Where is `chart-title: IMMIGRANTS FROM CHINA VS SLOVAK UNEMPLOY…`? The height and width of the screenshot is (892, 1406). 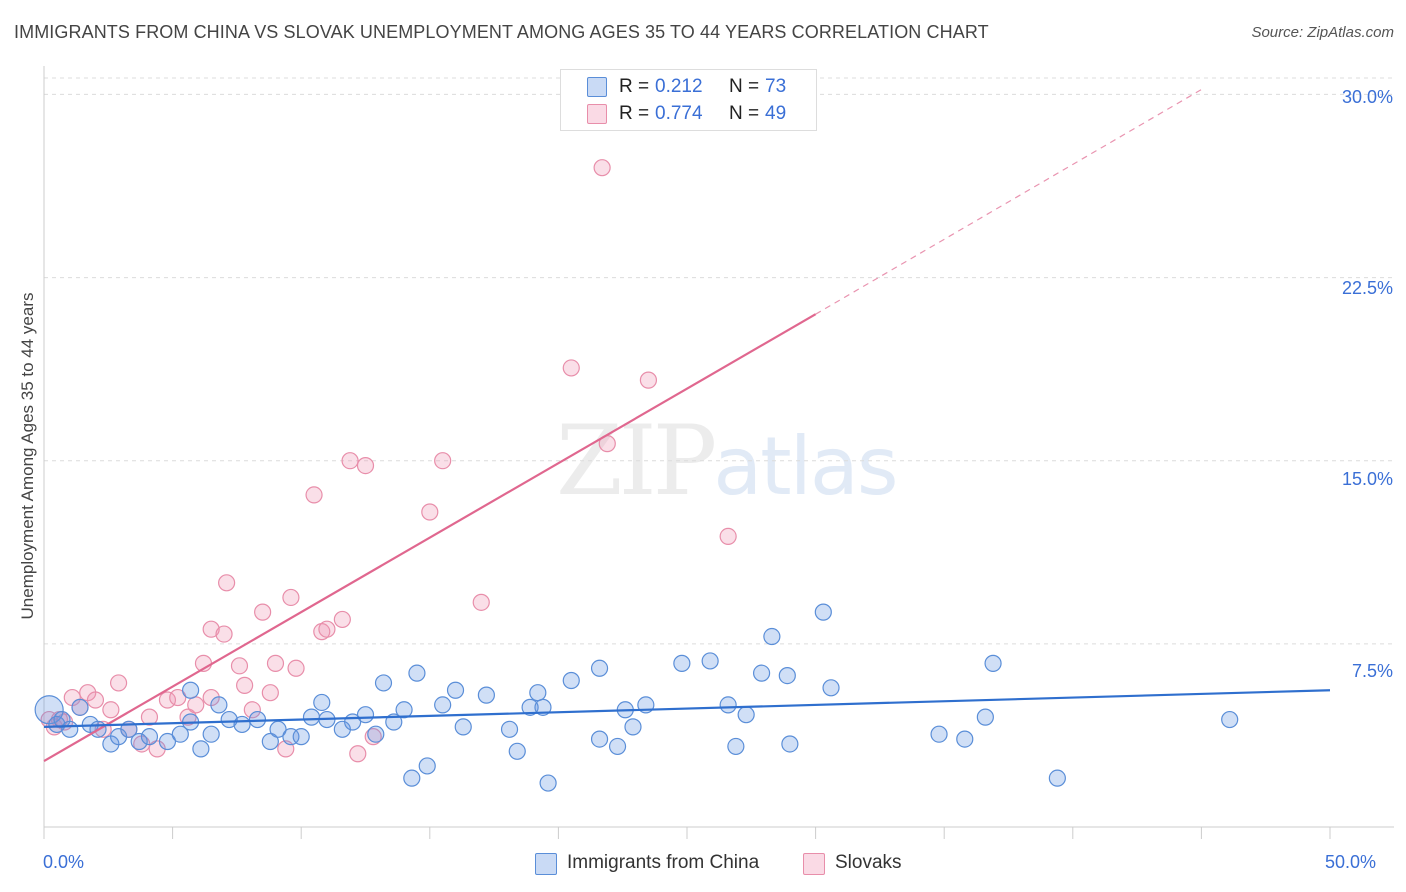
chart-title: IMMIGRANTS FROM CHINA VS SLOVAK UNEMPLOY… is located at coordinates (501, 32).